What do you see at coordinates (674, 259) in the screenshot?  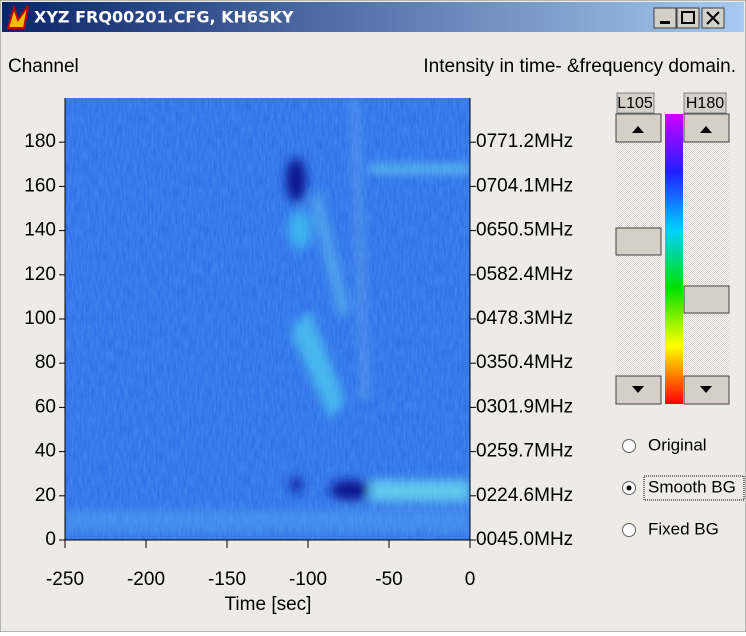 I see `color-bar` at bounding box center [674, 259].